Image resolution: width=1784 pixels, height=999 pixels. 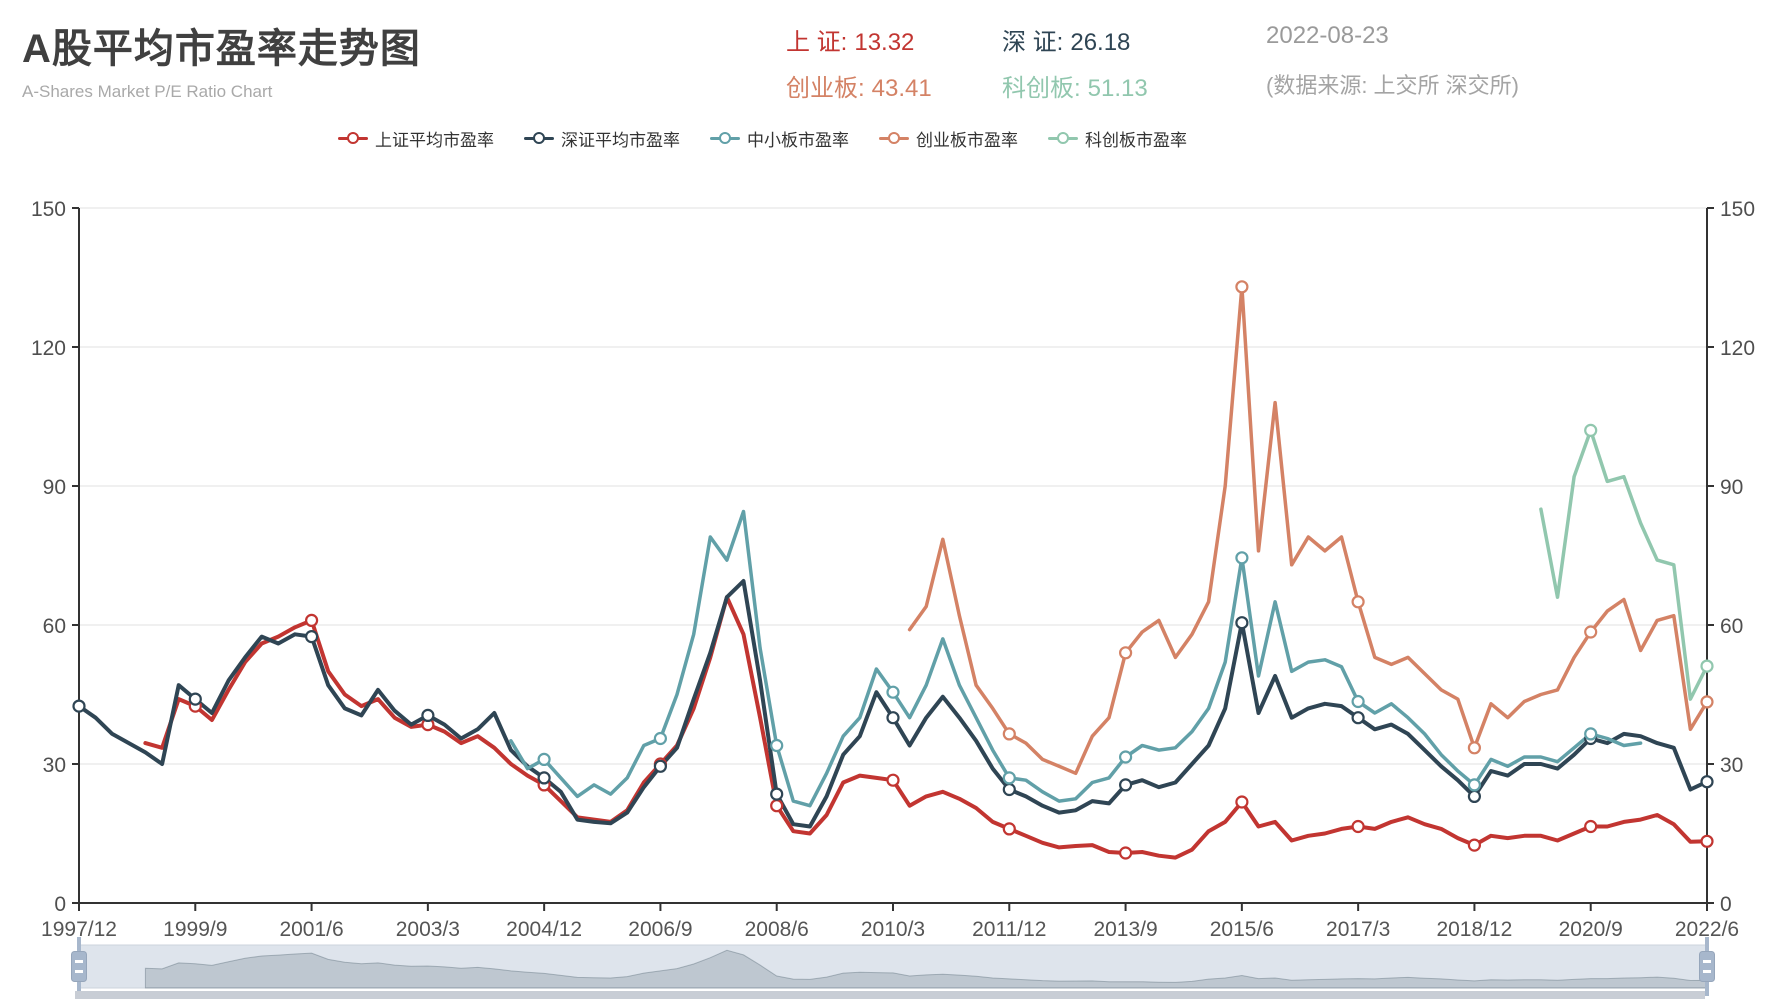 I want to click on svg-text: 2006/9, so click(x=660, y=929).